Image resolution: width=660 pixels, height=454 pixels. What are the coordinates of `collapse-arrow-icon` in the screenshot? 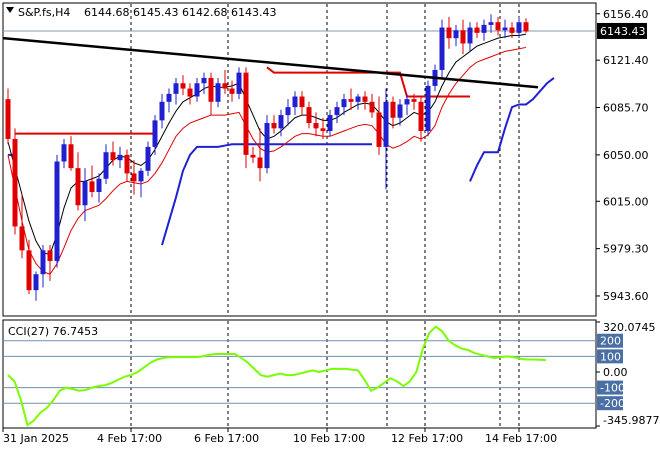 It's located at (10, 10).